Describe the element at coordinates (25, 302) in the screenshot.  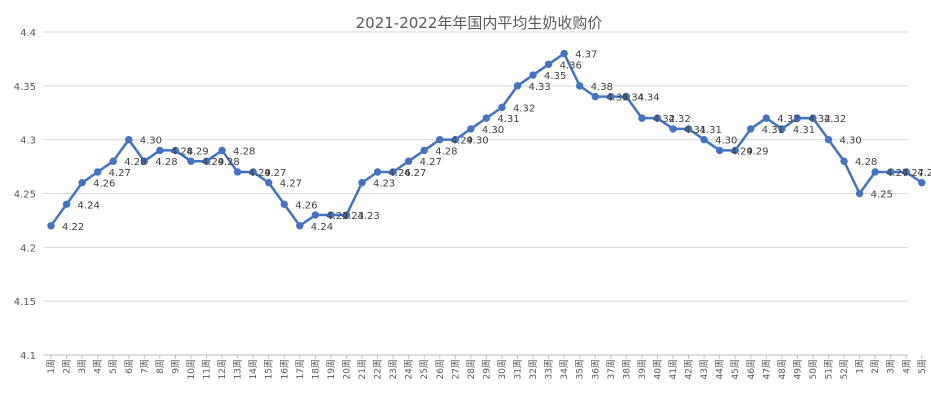
I see `y-tick-label: 4.15` at that location.